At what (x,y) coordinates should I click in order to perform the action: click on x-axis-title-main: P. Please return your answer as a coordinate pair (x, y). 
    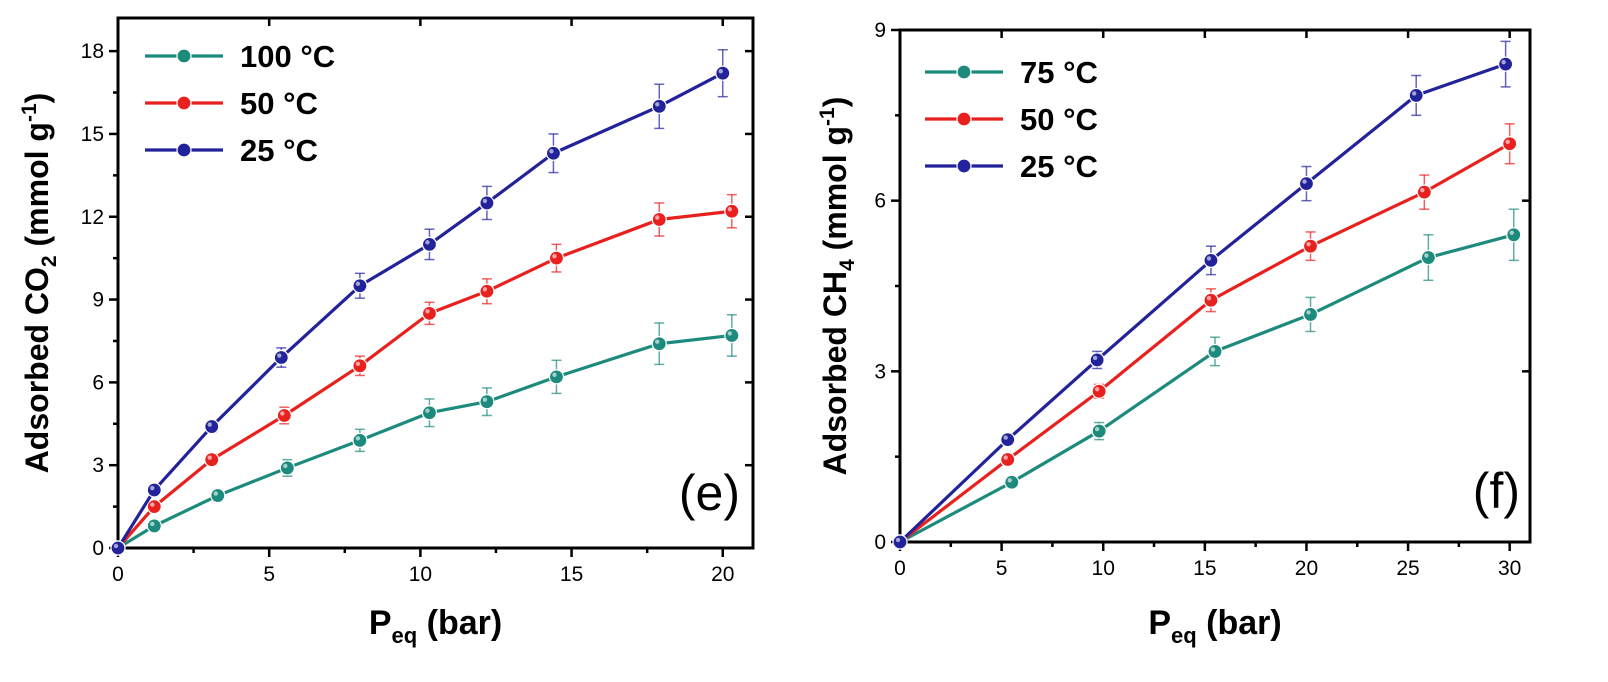
    Looking at the image, I should click on (380, 623).